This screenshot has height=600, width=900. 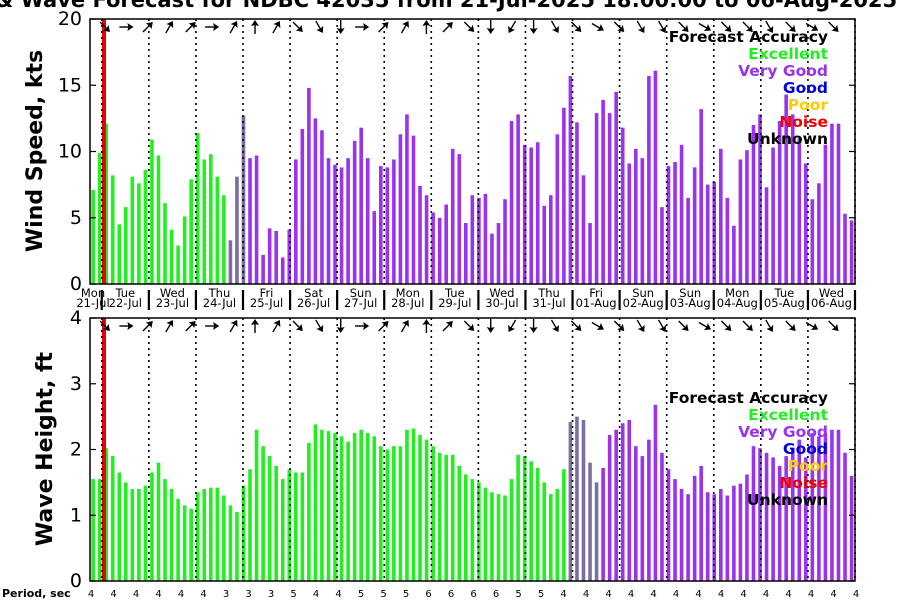 What do you see at coordinates (383, 594) in the screenshot?
I see `period-value: 5` at bounding box center [383, 594].